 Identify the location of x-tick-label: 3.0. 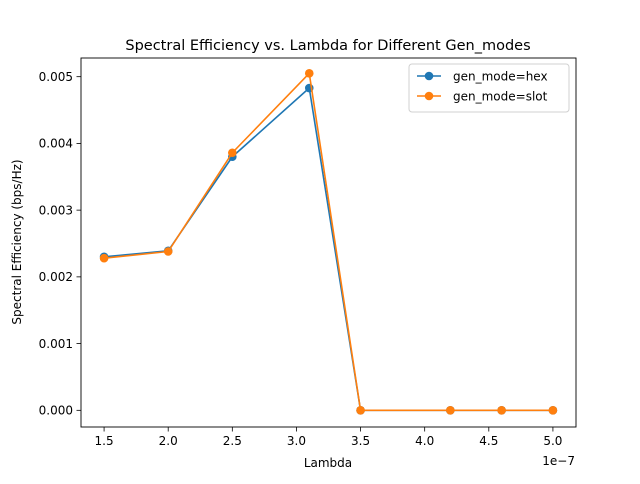
(296, 441).